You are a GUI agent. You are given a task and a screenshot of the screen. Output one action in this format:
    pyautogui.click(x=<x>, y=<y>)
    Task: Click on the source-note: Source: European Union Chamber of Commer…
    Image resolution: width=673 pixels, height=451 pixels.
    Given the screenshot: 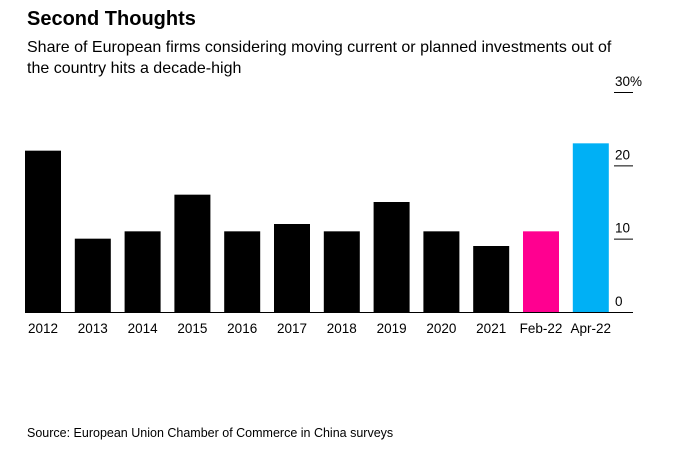 What is the action you would take?
    pyautogui.click(x=210, y=433)
    